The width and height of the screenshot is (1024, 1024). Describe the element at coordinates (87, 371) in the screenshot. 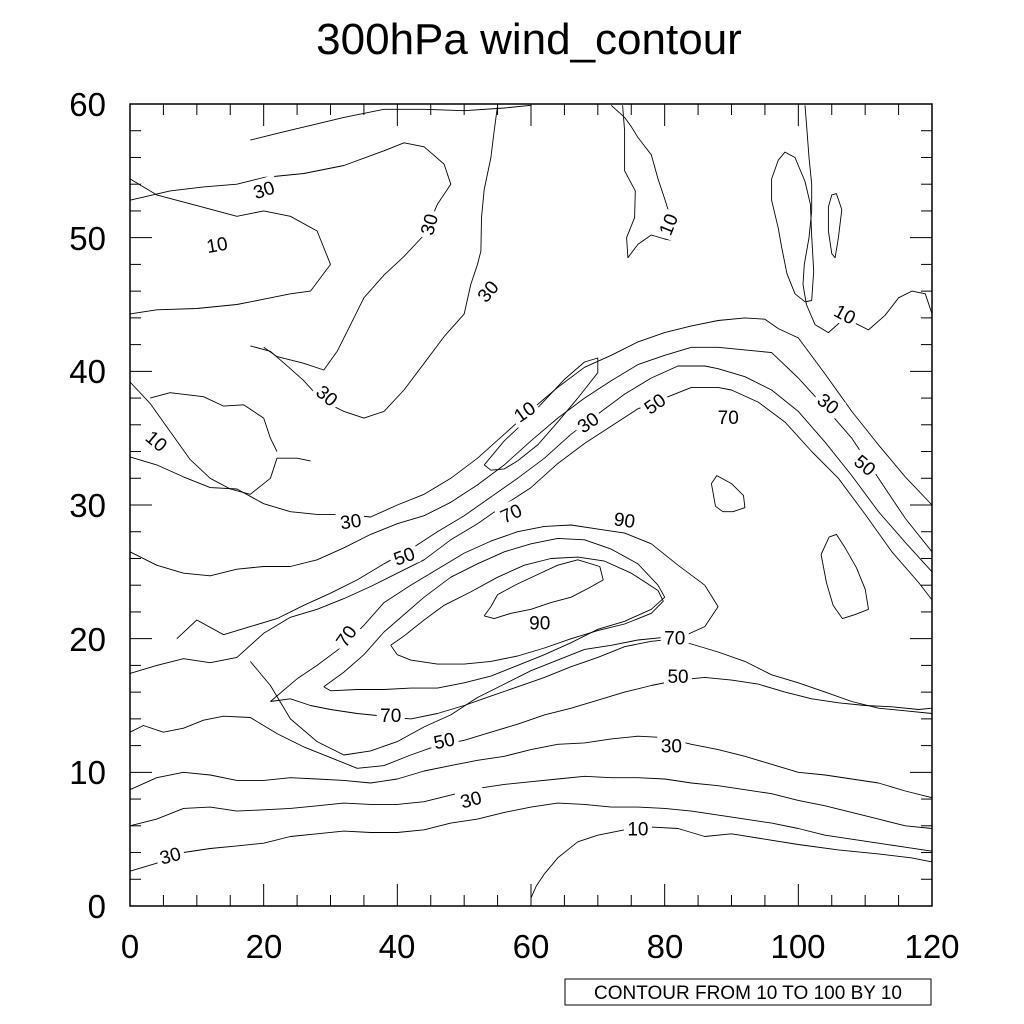

I see `y-tick-label-40: 40` at that location.